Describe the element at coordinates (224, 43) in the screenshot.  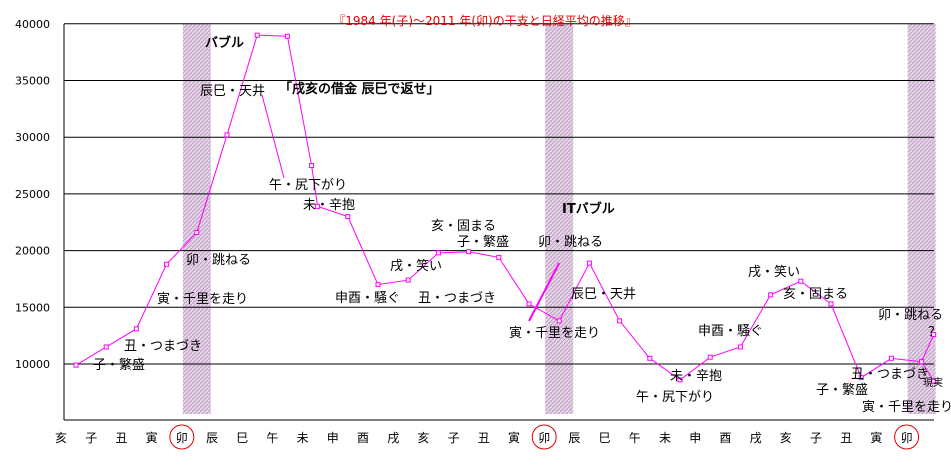
I see `annotation-label: バブル` at that location.